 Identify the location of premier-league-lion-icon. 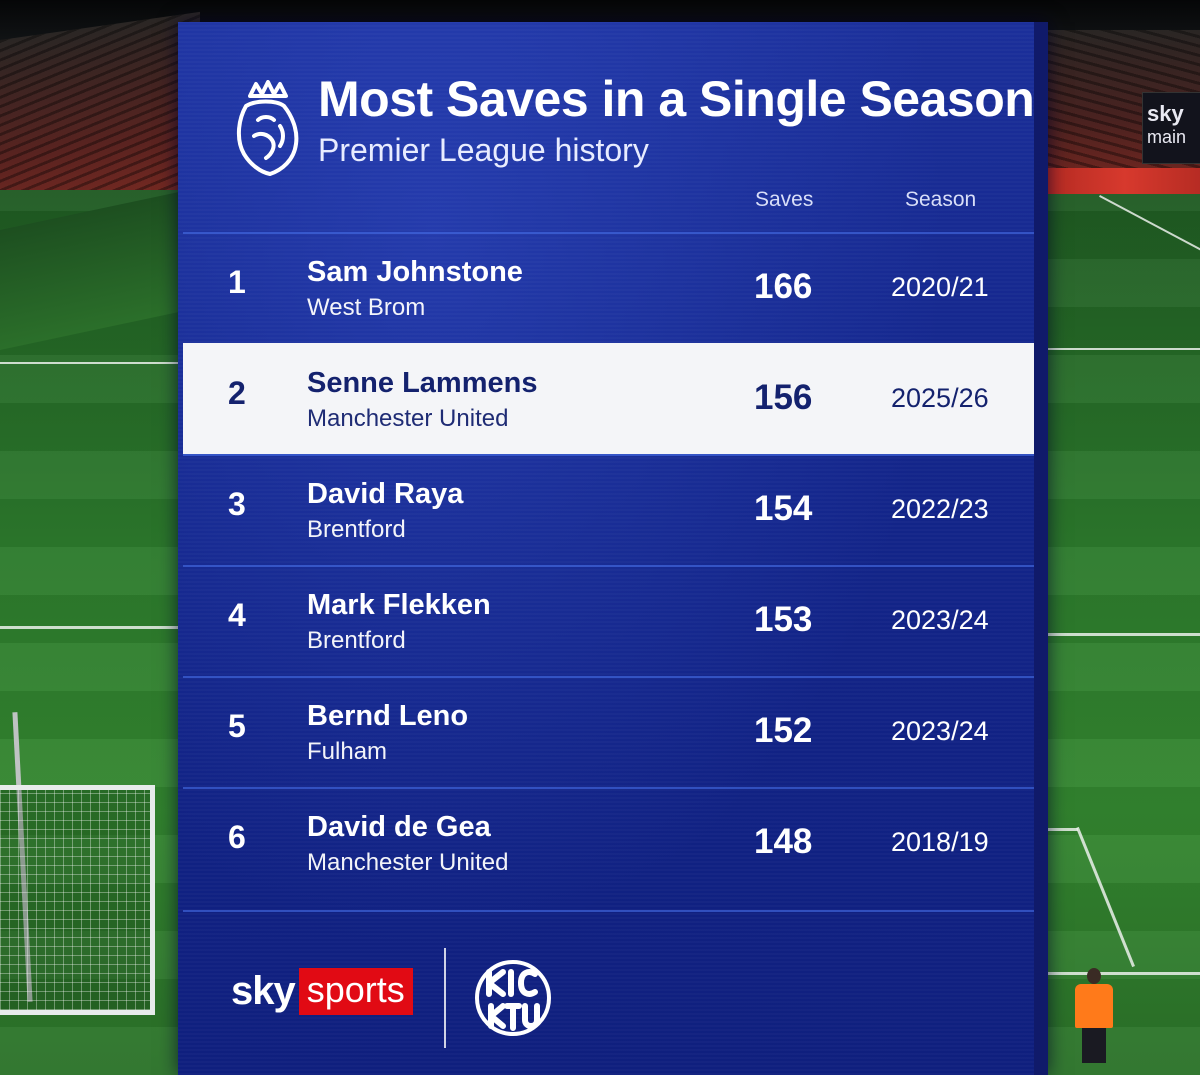
(268, 128).